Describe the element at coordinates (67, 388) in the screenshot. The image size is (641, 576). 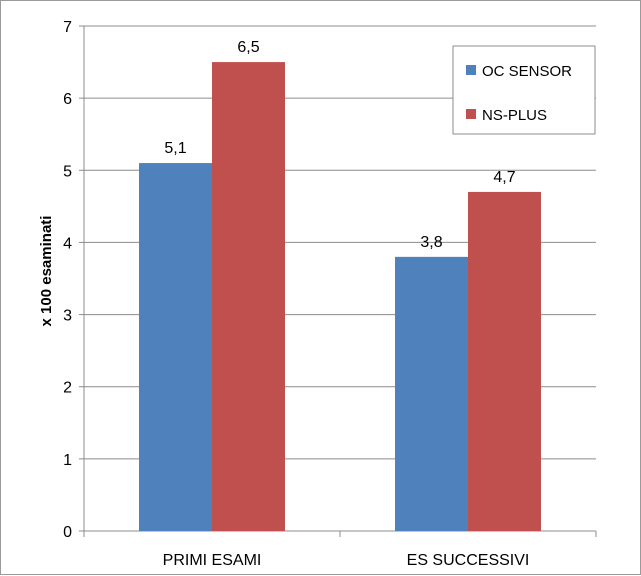
I see `y-tick-label: 2` at that location.